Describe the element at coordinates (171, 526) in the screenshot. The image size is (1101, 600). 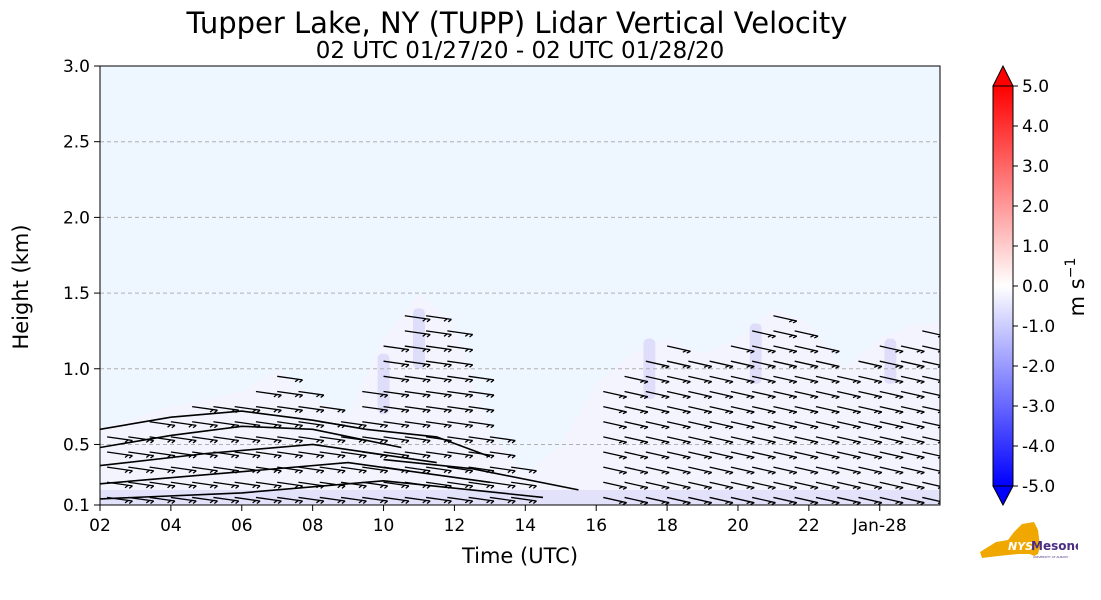
I see `x-tick-label-1: 04` at that location.